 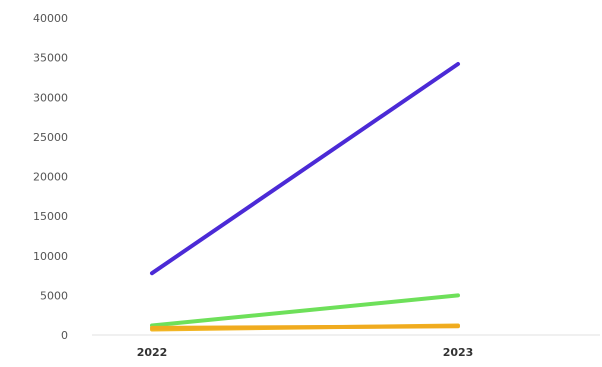 What do you see at coordinates (50, 58) in the screenshot?
I see `y-tick-label: 35000` at bounding box center [50, 58].